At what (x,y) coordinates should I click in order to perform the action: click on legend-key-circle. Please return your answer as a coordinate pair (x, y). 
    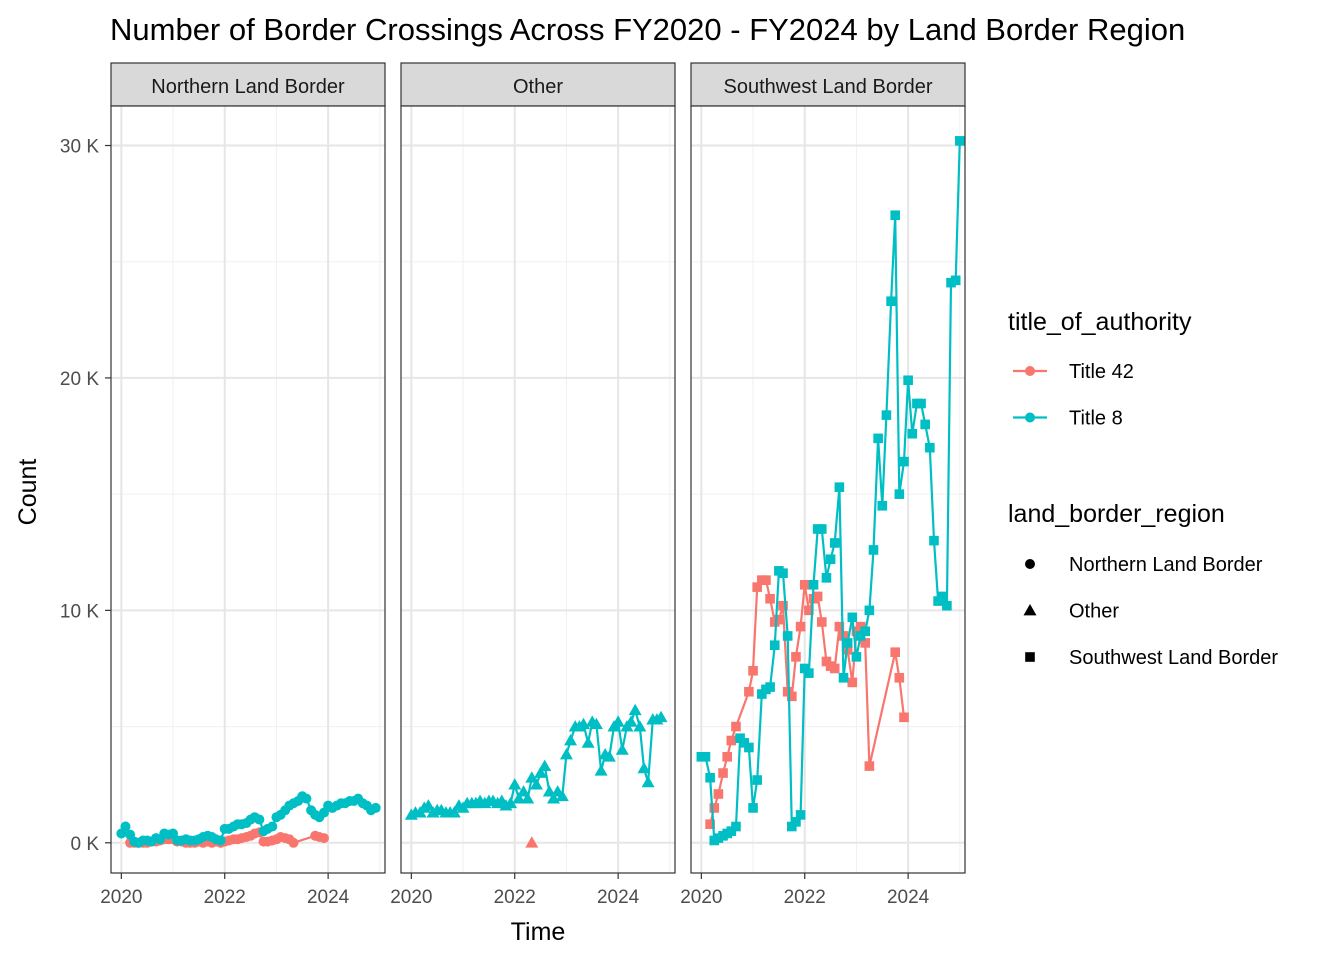
    Looking at the image, I should click on (1030, 564).